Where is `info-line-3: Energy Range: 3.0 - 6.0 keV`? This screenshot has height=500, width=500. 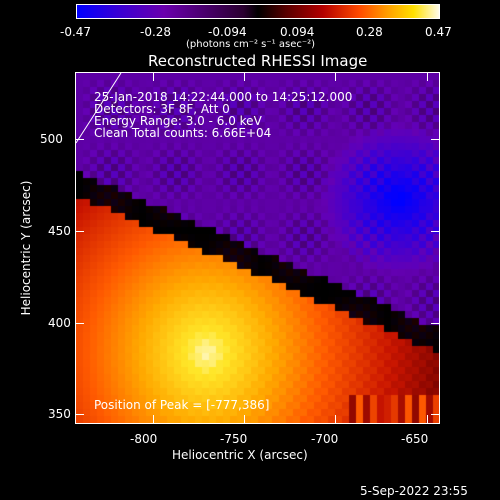 info-line-3: Energy Range: 3.0 - 6.0 keV is located at coordinates (178, 121).